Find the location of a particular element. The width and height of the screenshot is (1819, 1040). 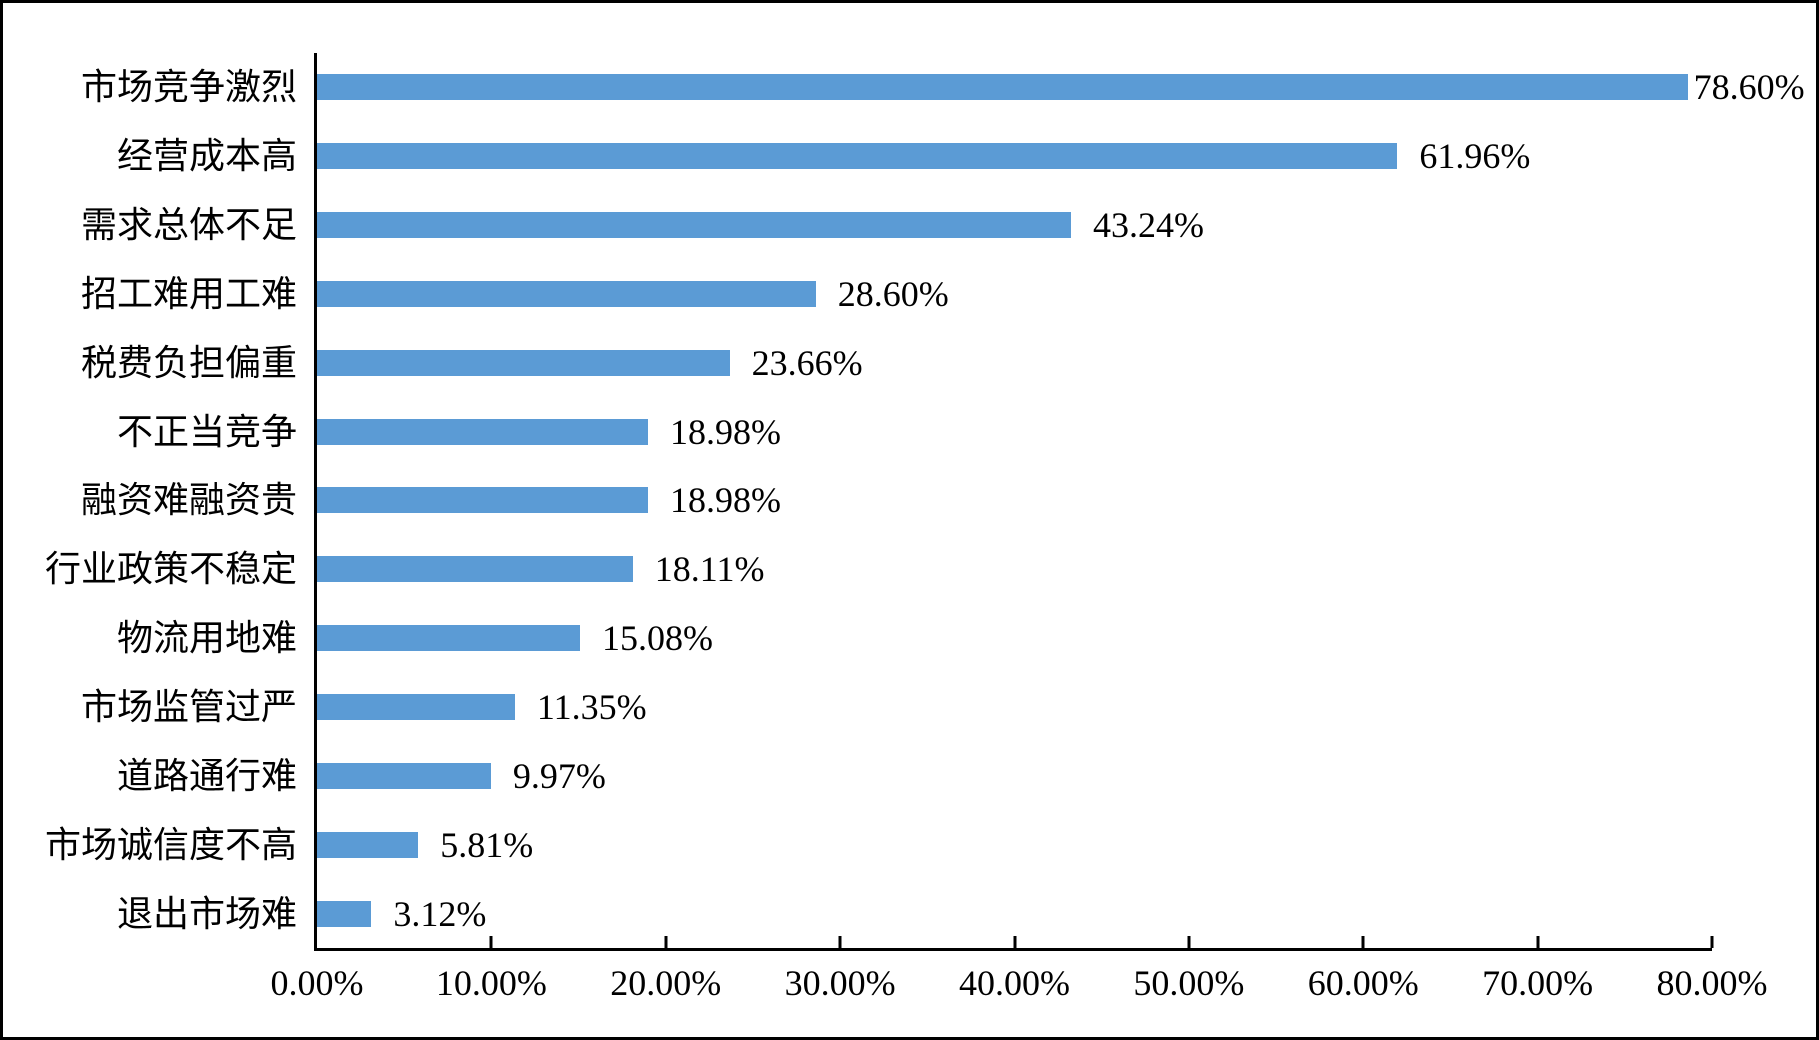

bar-value-label: 9.97% is located at coordinates (559, 775).